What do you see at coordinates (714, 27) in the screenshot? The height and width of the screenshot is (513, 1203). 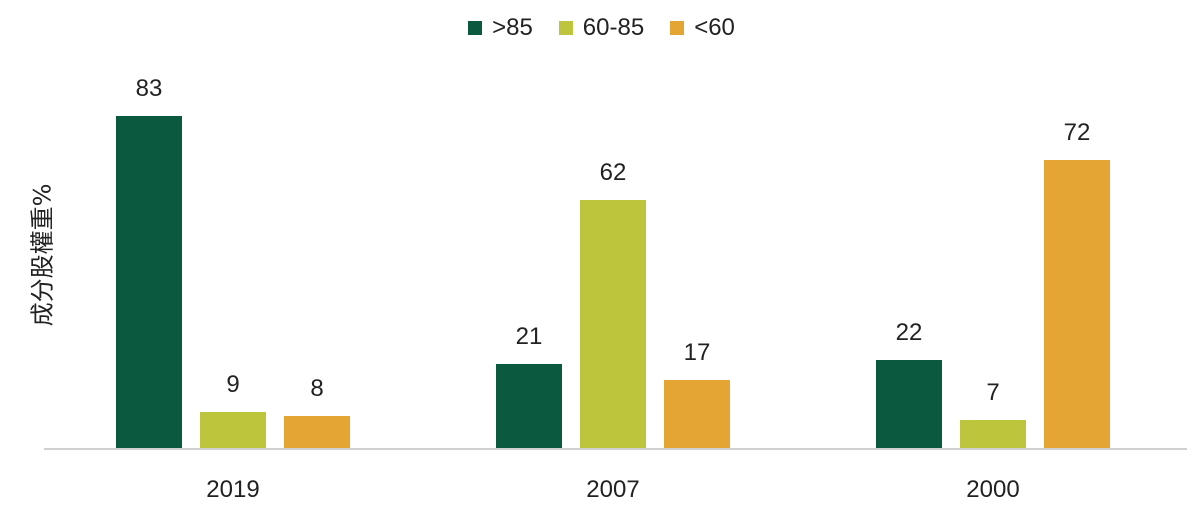 I see `legend-label-lt60: <60` at bounding box center [714, 27].